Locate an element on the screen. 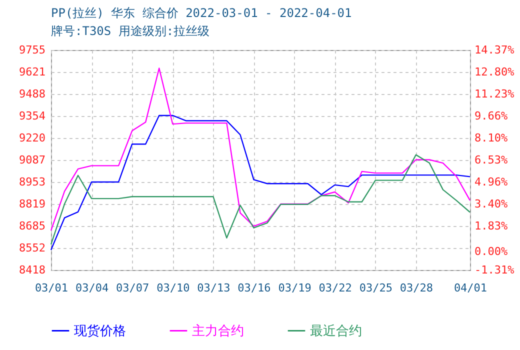  chart-title: PP(拉丝) 华东 综合价 2022-03-01 - 2022-04-01 is located at coordinates (201, 13).